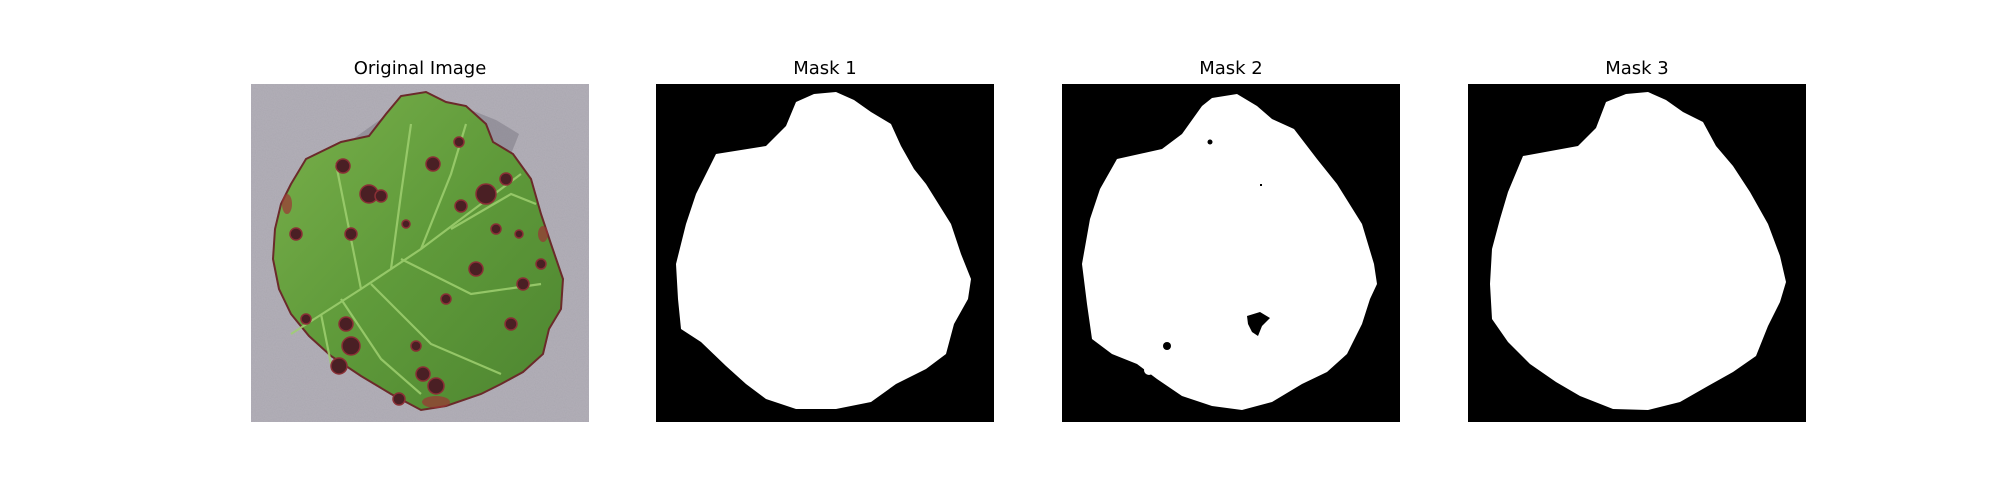 This screenshot has width=2000, height=500. I want to click on panel-title: Mask 3, so click(1637, 68).